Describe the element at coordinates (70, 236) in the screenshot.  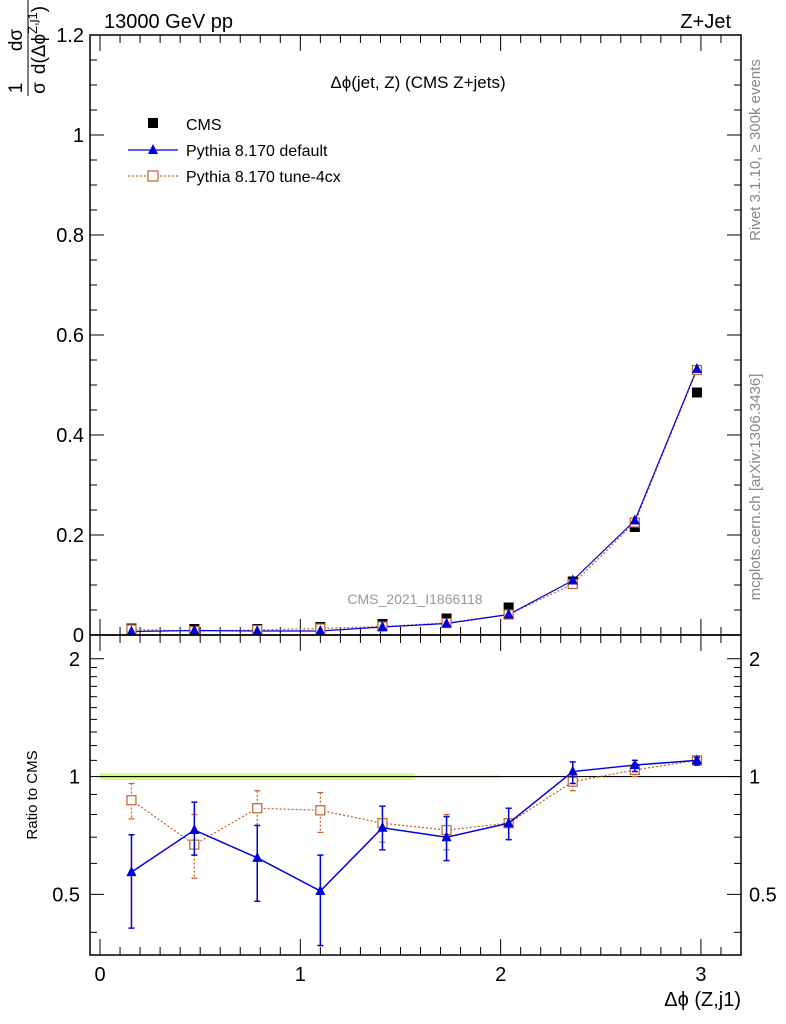
I see `main-y-tick-label: 0.8` at that location.